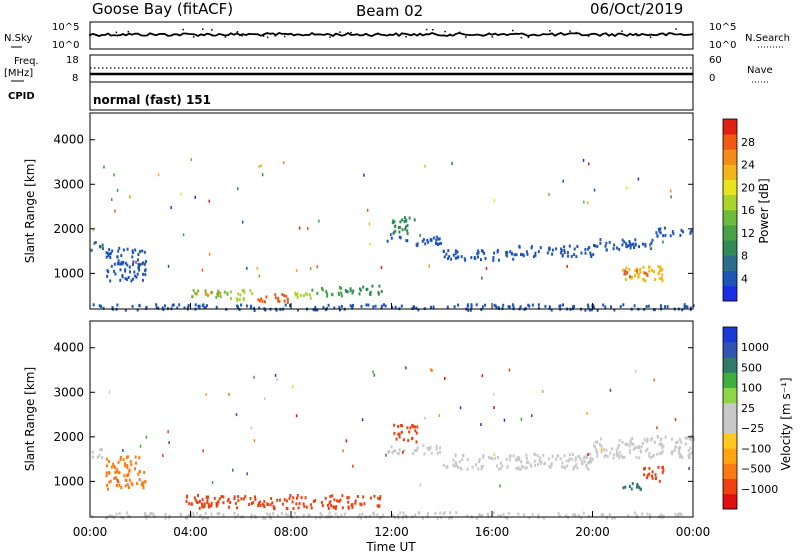 The height and width of the screenshot is (554, 800). What do you see at coordinates (18, 73) in the screenshot?
I see `freq-unit-label: [MHz]` at bounding box center [18, 73].